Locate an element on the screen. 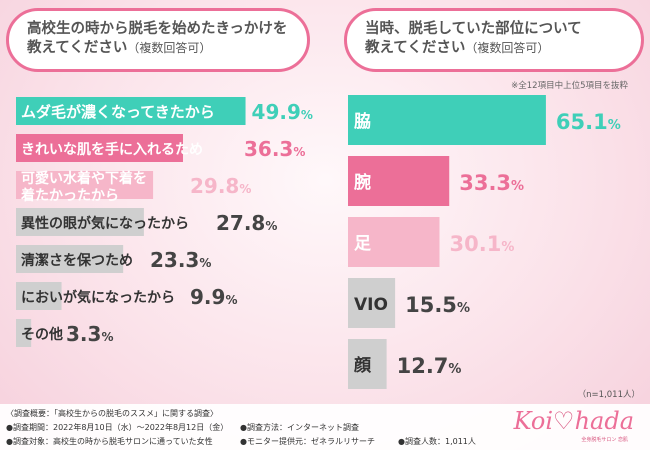  left-question-box: 高校生の時から脱毛を始めたきっかけを 教えてください（複数回答可） is located at coordinates (158, 40).